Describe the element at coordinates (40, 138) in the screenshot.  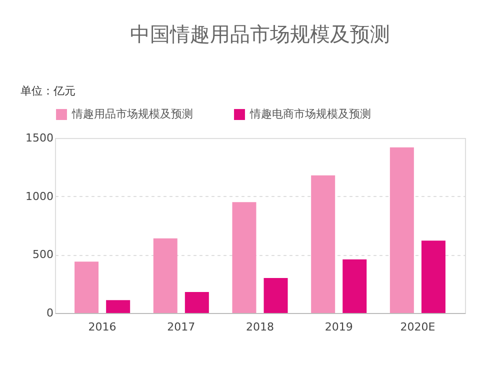
I see `y-tick-label: 1500` at that location.